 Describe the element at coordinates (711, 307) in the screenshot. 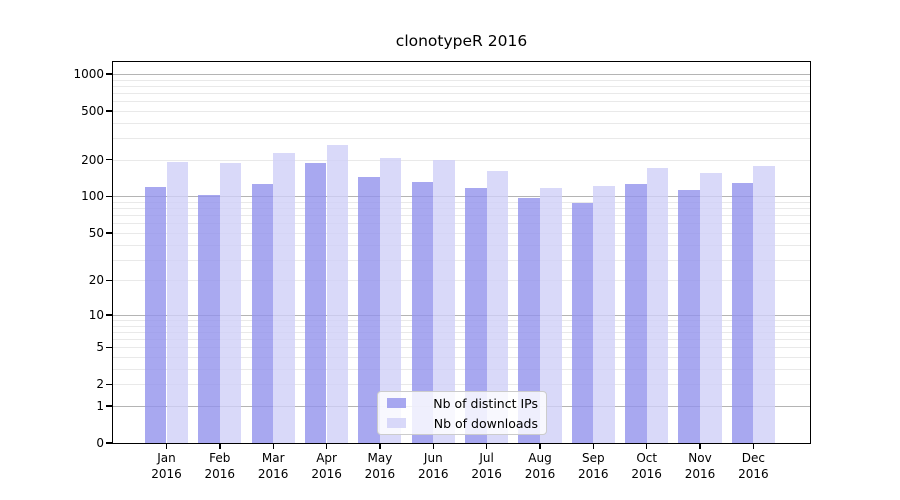

I see `bar-downloads-nov` at that location.